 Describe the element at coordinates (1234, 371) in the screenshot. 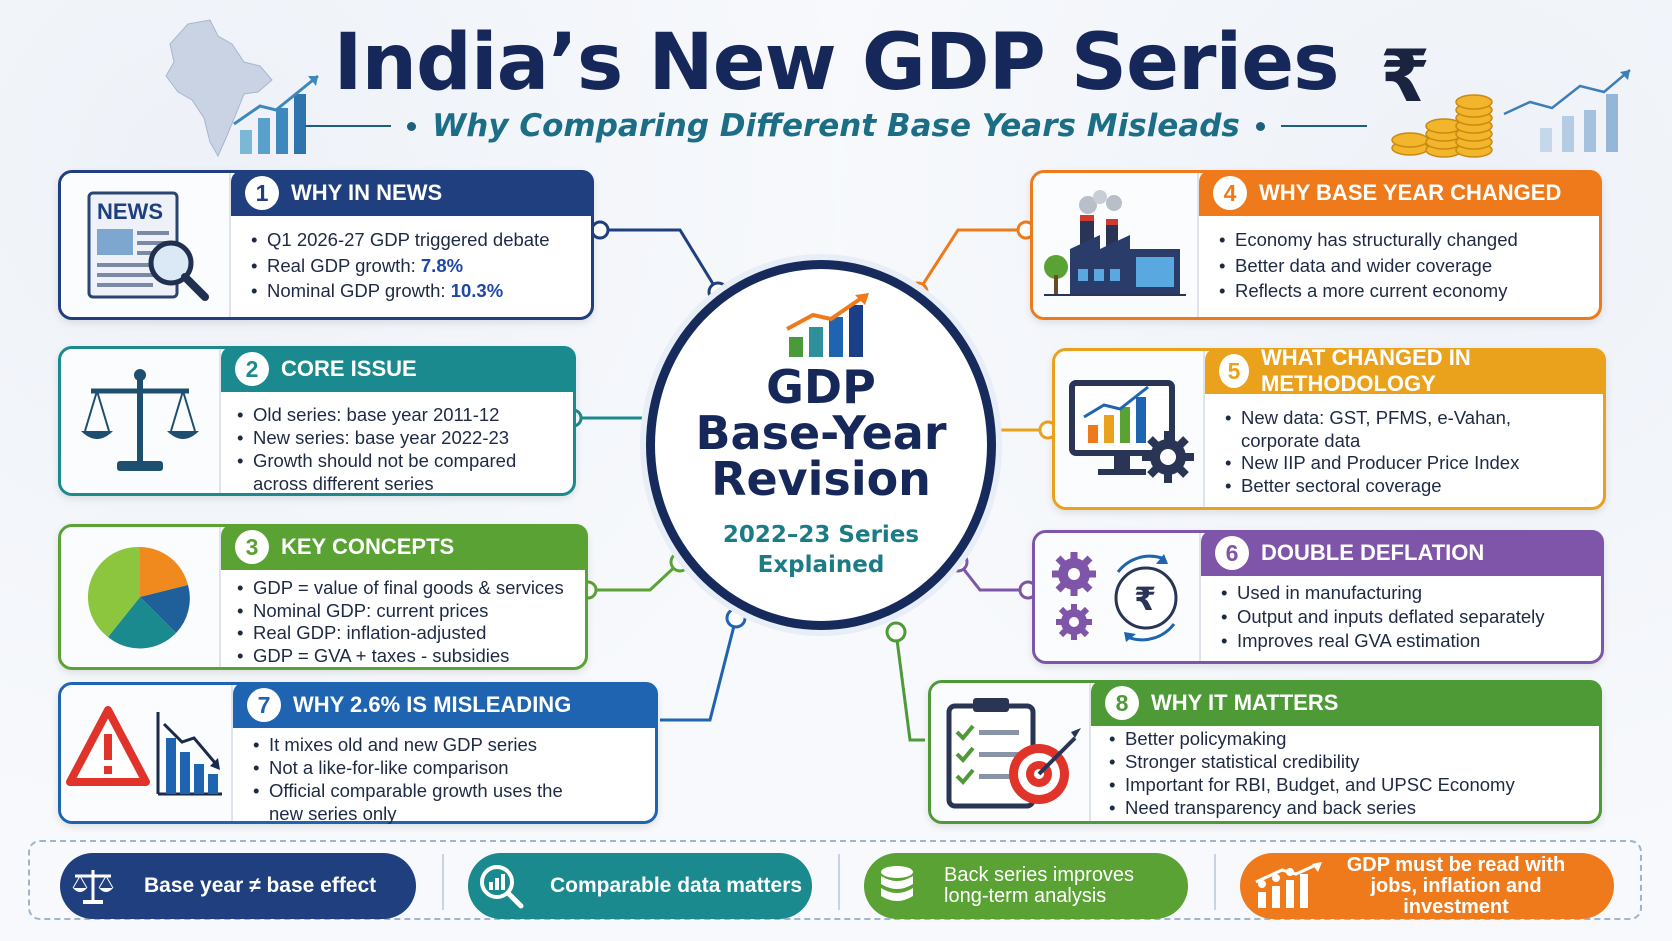

I see `card-number: 5` at that location.